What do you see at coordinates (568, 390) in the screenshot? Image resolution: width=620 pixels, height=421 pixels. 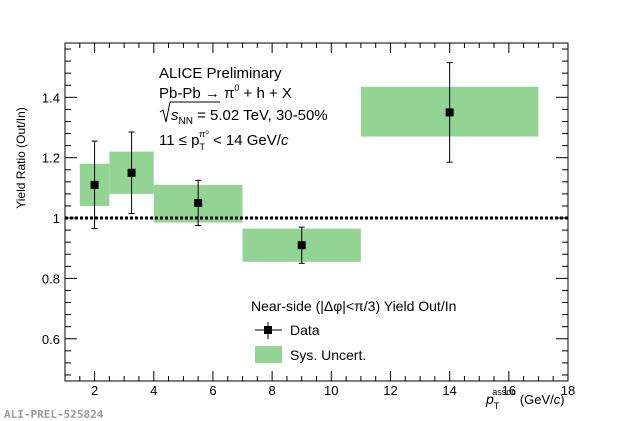 I see `x-tick-label: 18` at bounding box center [568, 390].